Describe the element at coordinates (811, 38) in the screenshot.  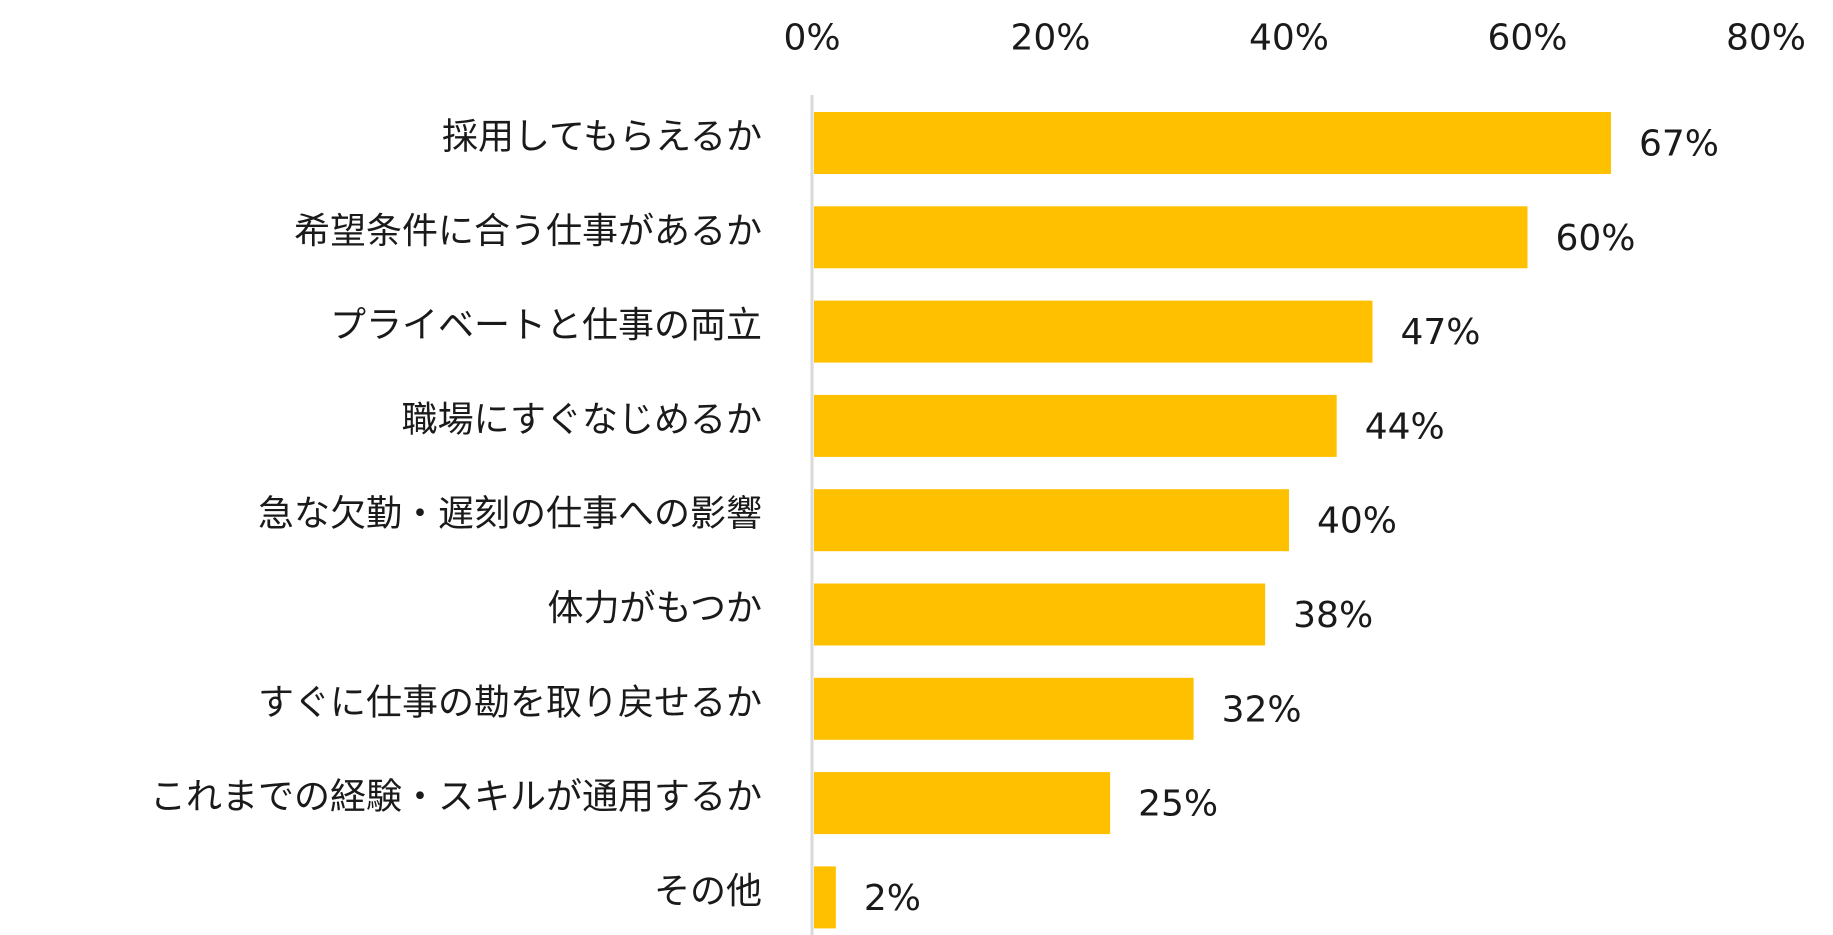
I see `x-tick-label: 0%` at that location.